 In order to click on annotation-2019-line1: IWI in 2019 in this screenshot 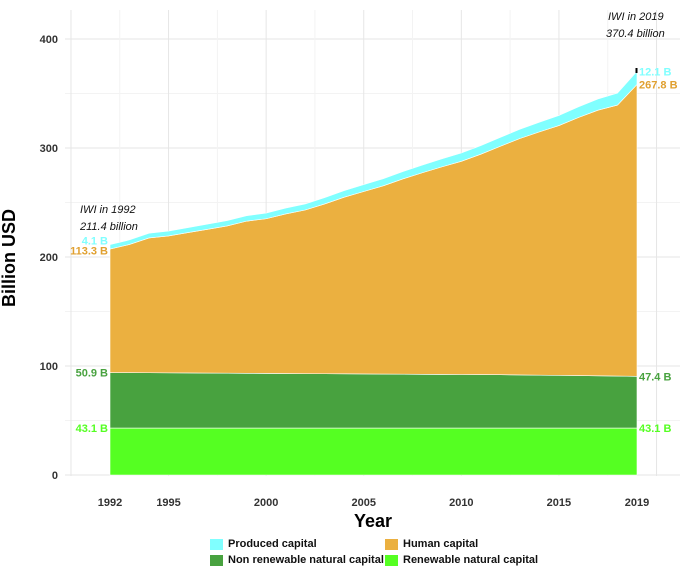, I will do `click(636, 17)`.